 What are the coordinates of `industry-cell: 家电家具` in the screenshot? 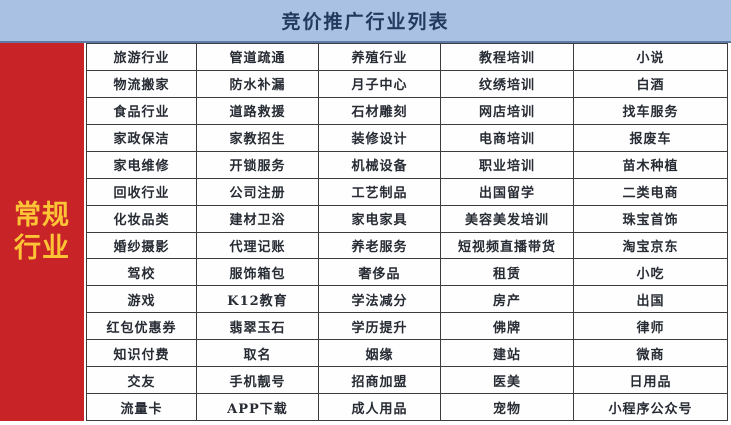 It's located at (380, 219).